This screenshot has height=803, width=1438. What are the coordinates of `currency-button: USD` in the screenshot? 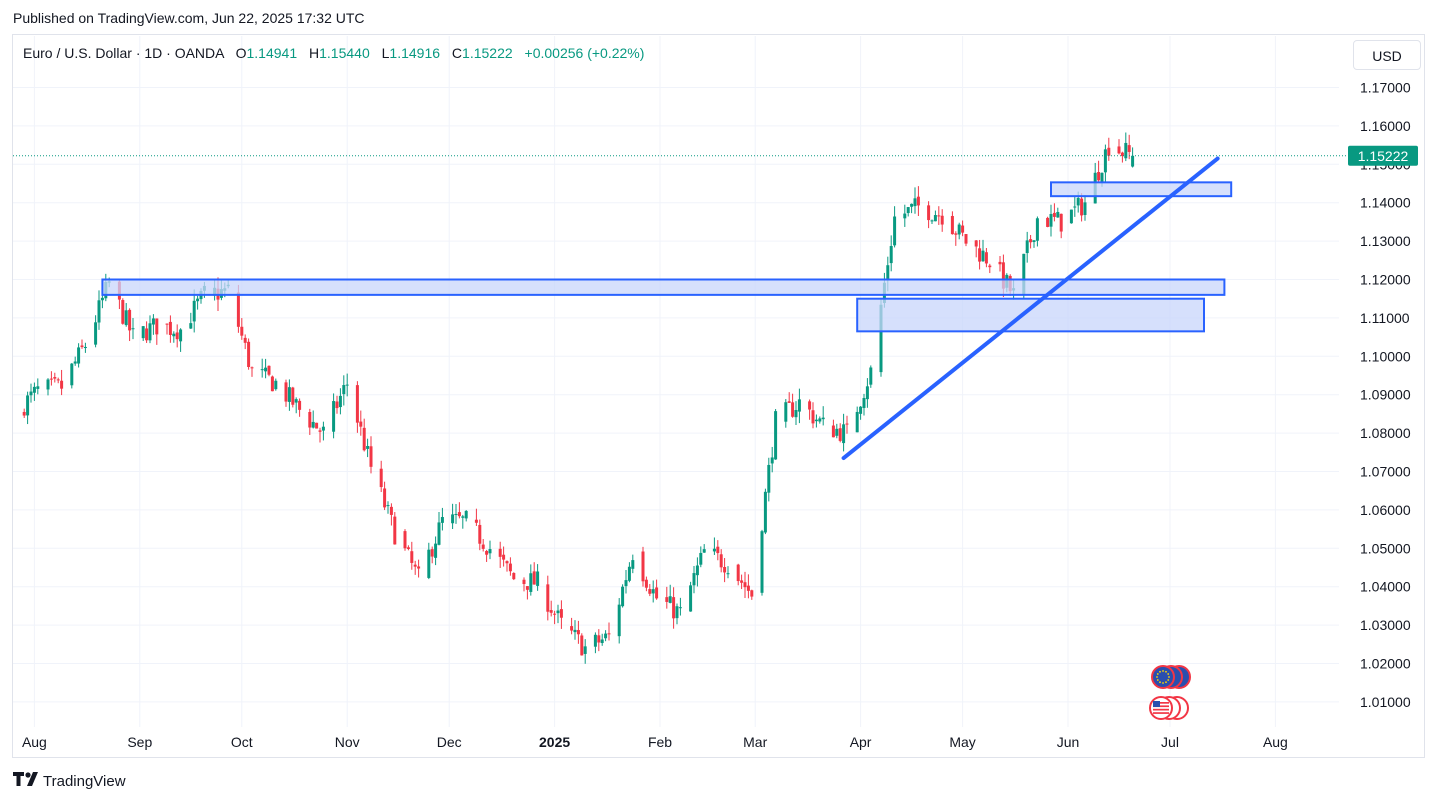 It's located at (1387, 55).